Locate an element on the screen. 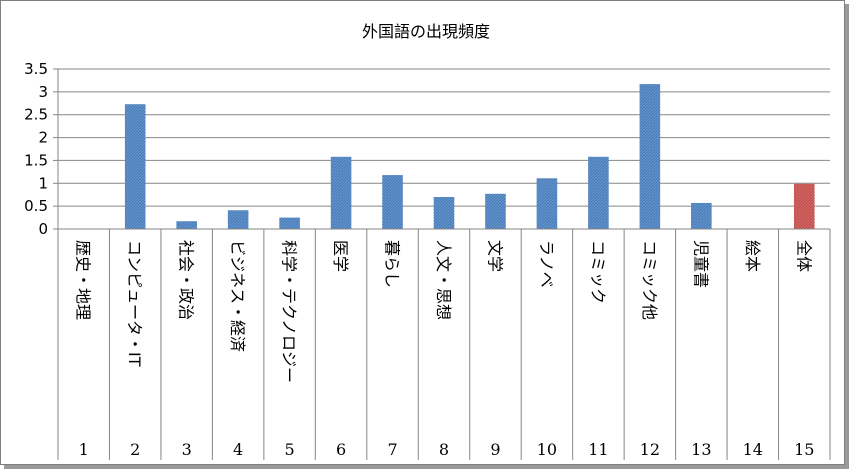 The width and height of the screenshot is (853, 473). category-number: 15 is located at coordinates (804, 449).